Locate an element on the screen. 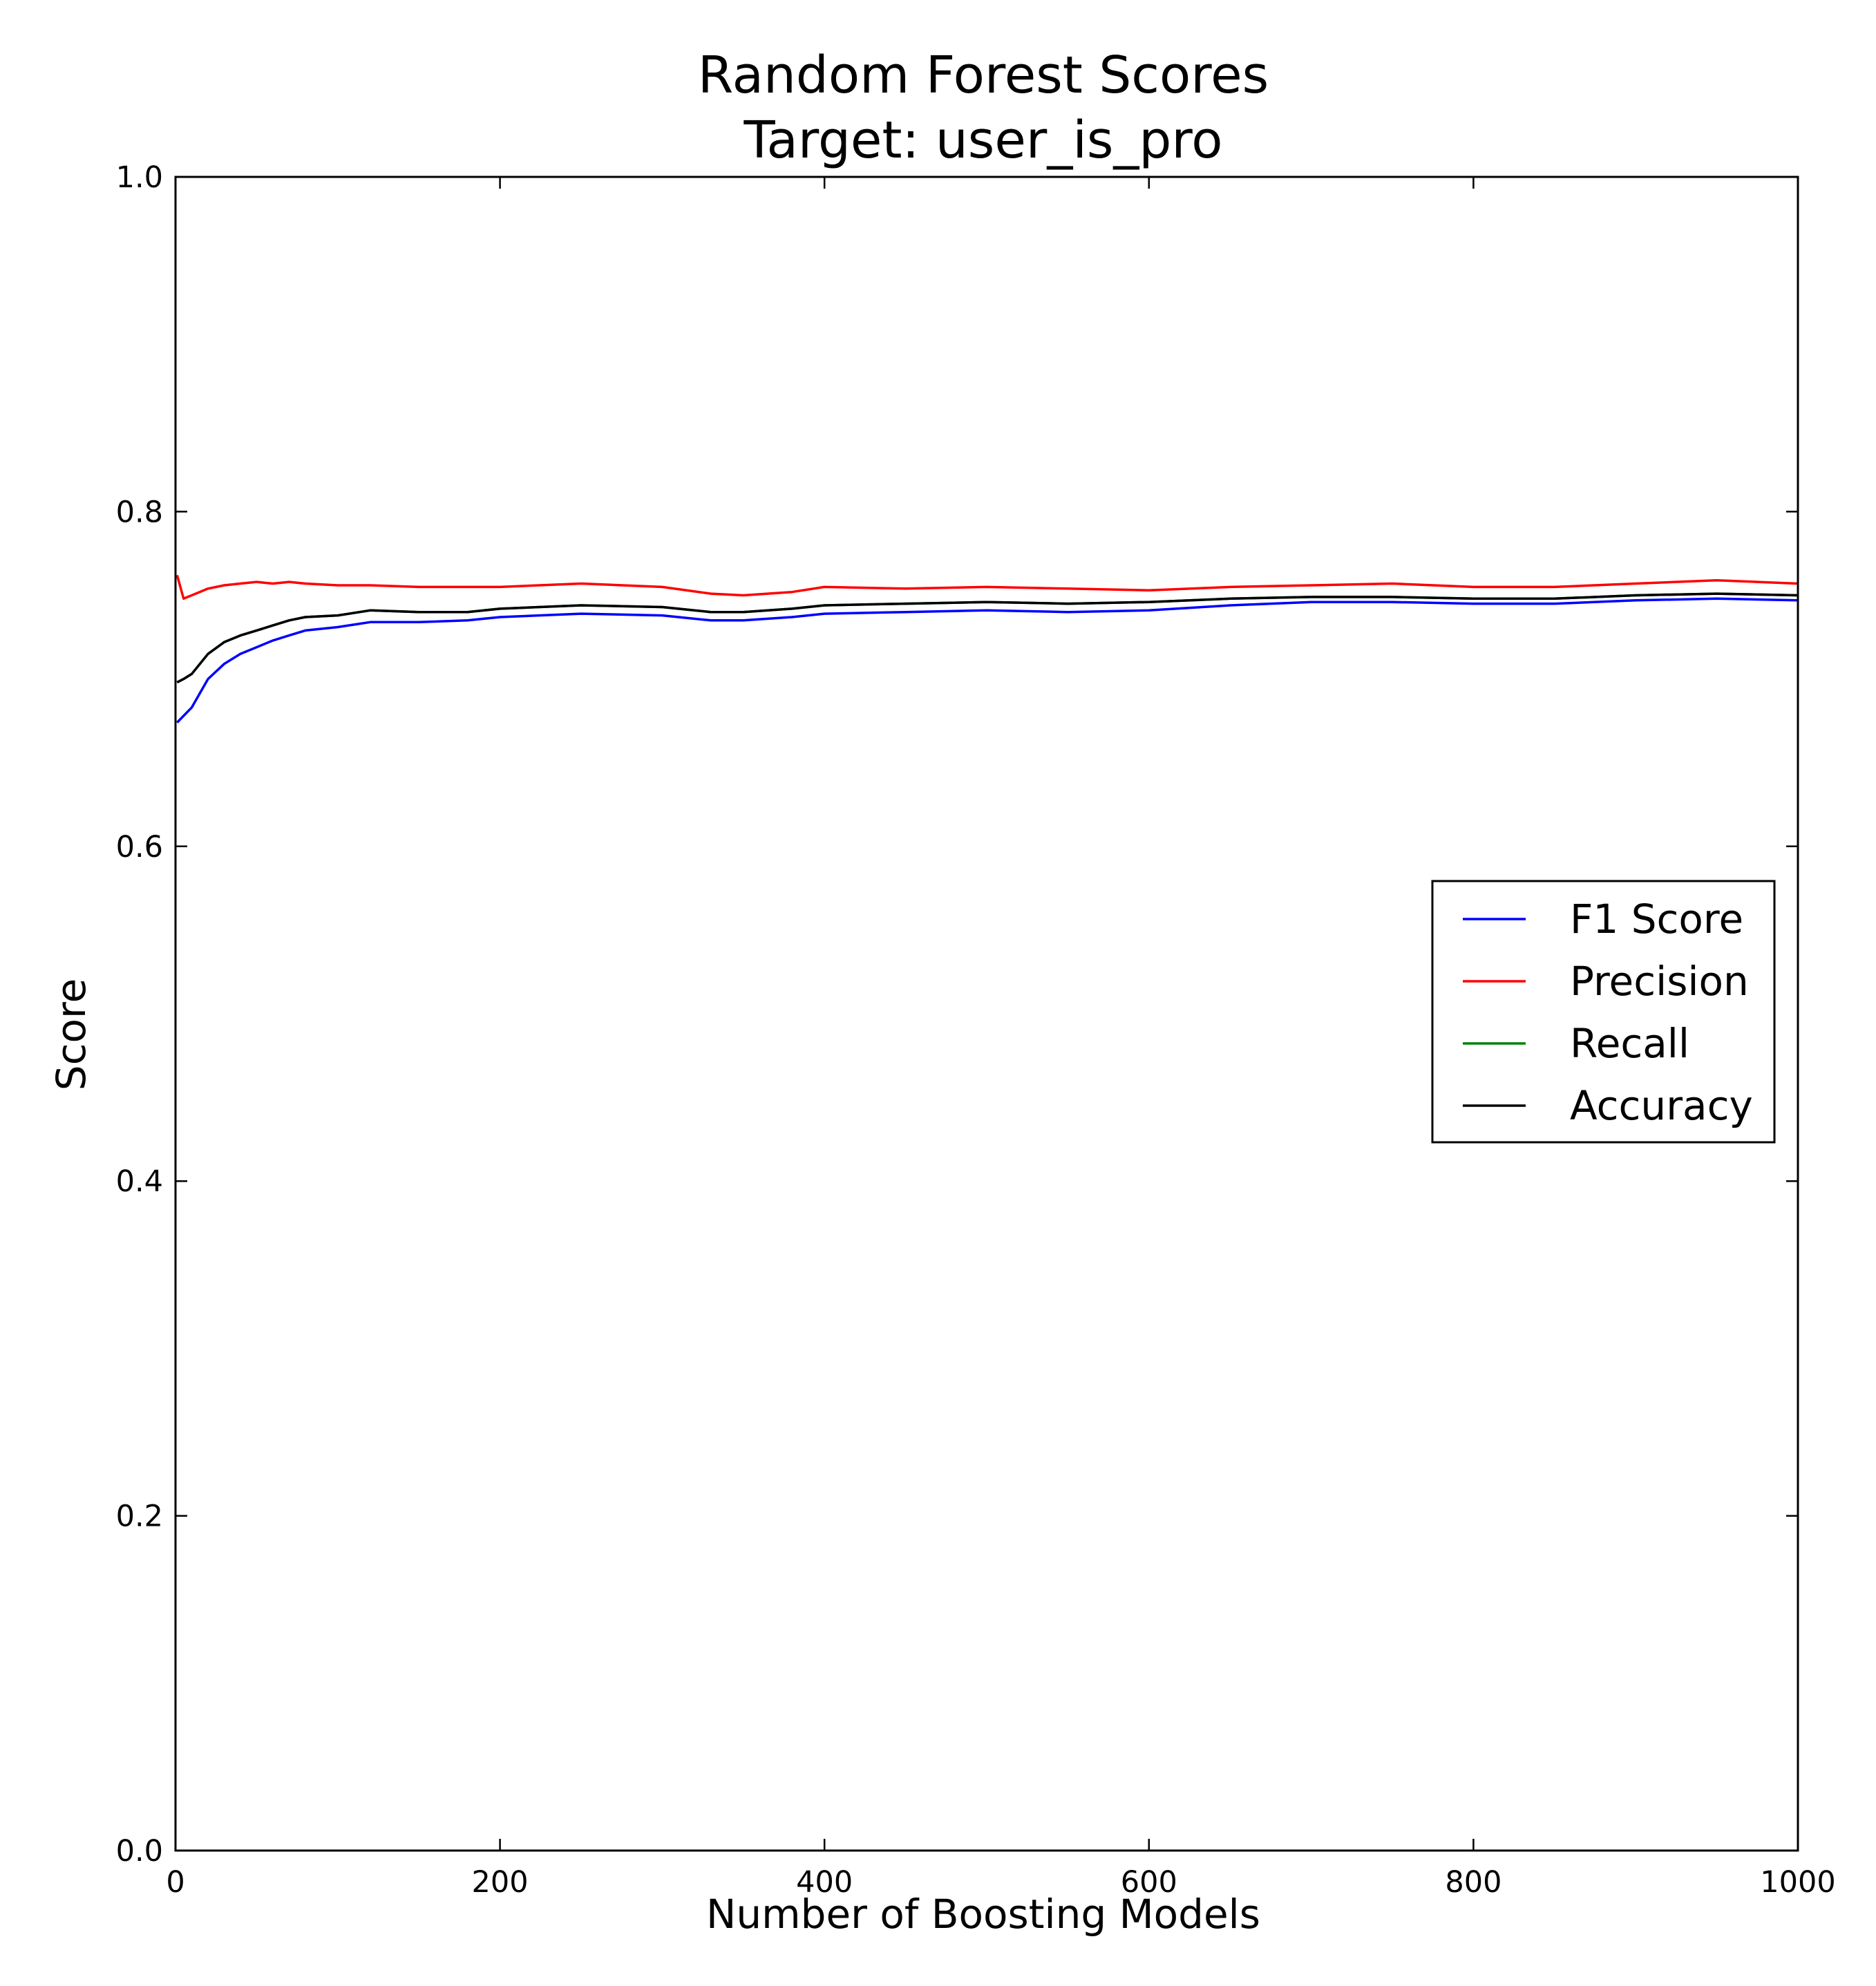  series-layer is located at coordinates (987, 649).